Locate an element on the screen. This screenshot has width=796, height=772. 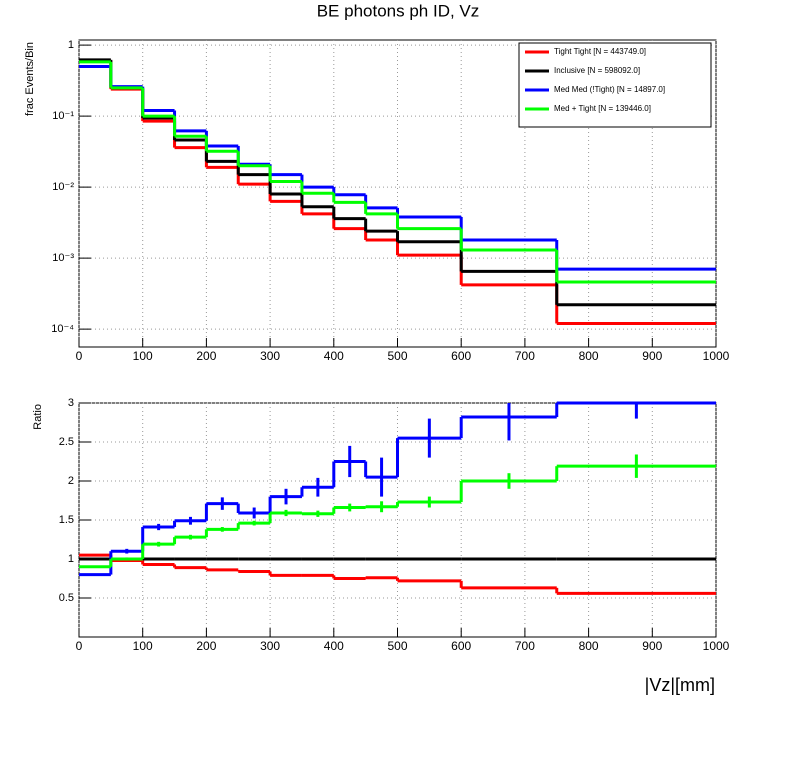
y-tick-label: 2 is located at coordinates (71, 481).